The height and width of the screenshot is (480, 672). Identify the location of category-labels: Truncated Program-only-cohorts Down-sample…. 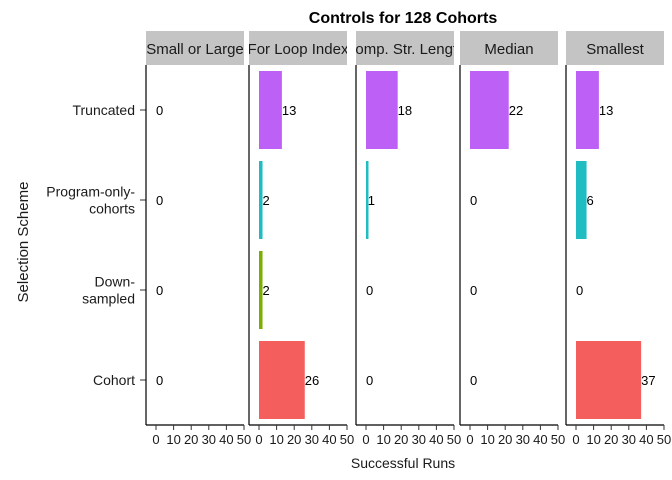
(96, 245).